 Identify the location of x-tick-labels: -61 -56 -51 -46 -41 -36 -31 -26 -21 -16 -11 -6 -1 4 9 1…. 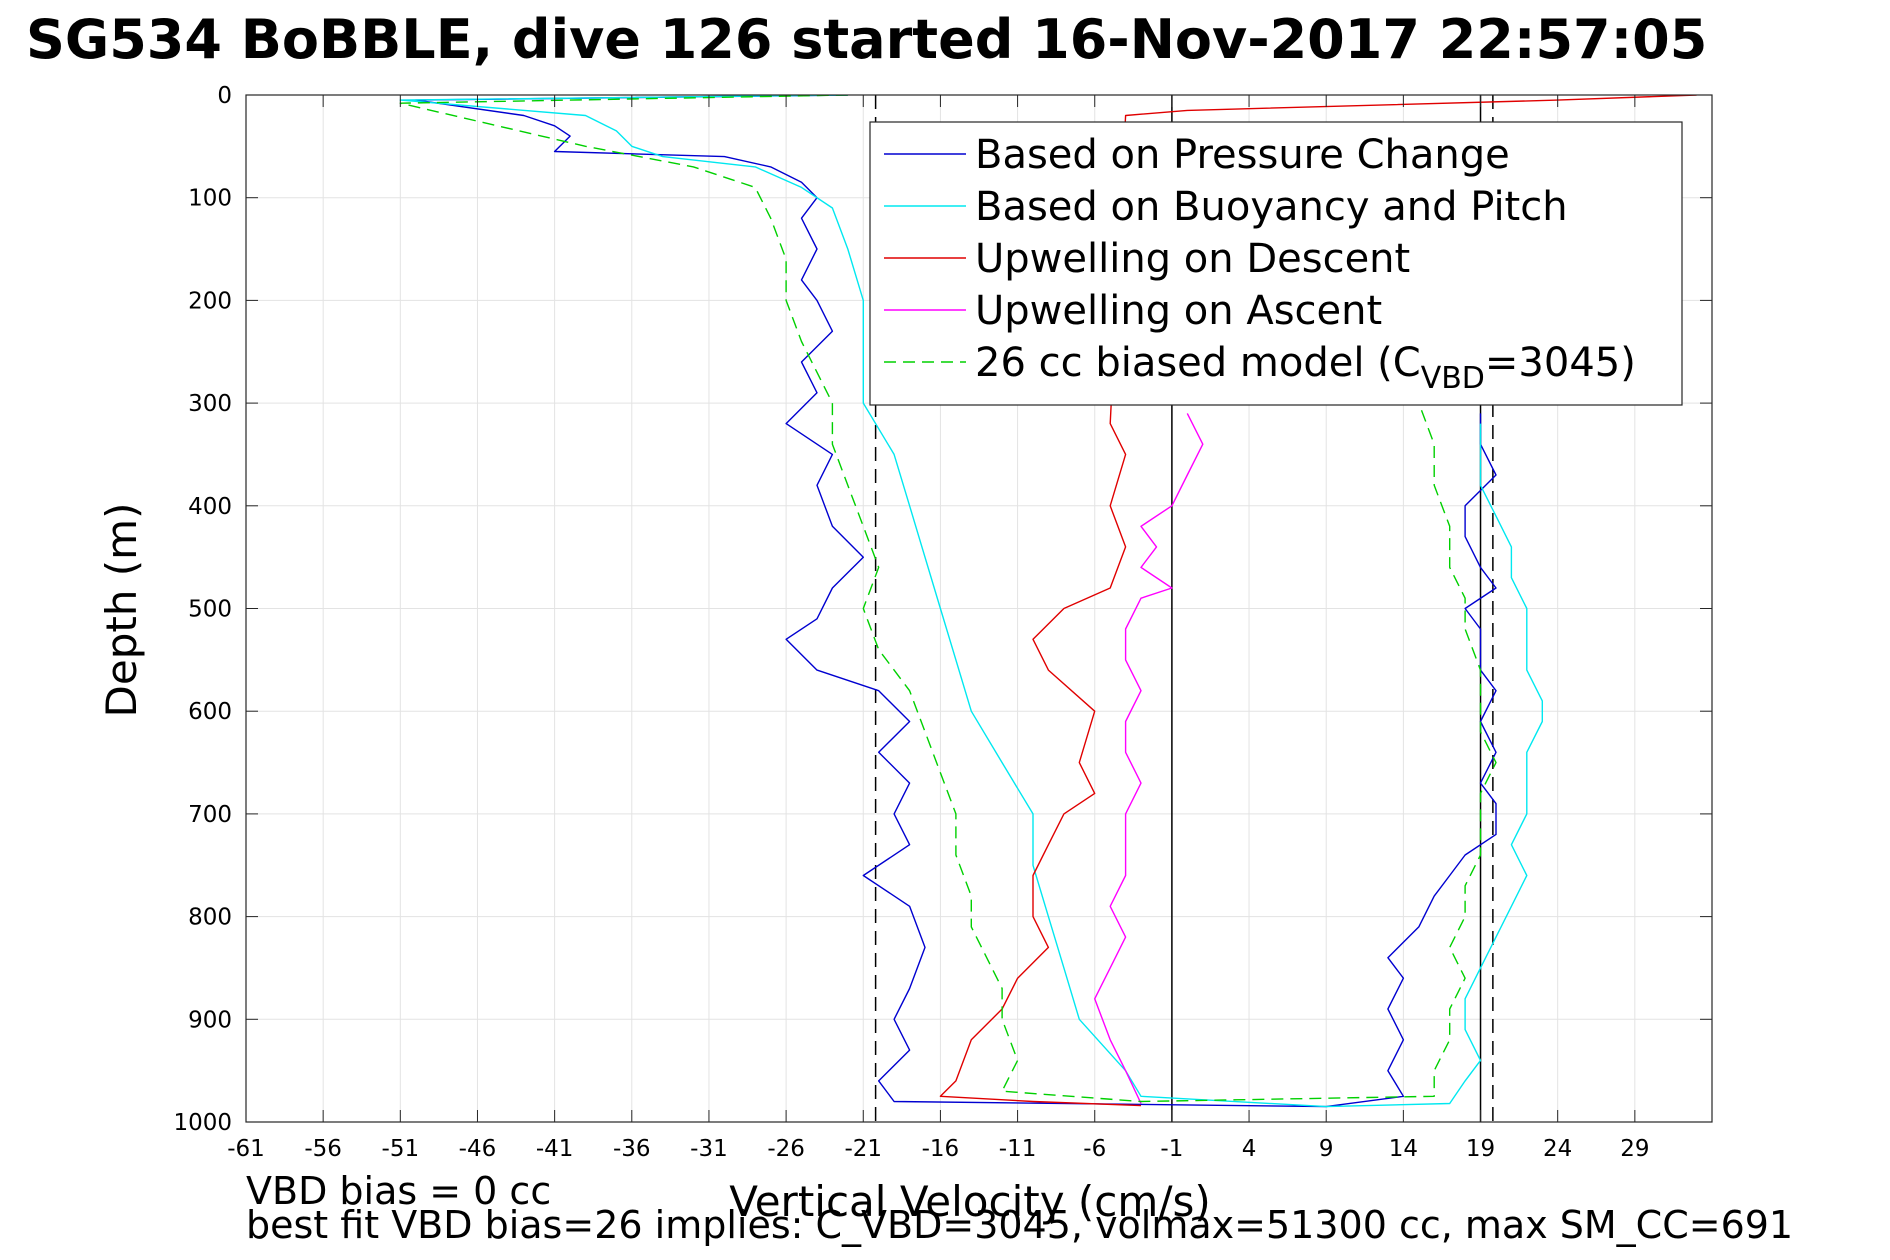
(938, 1149).